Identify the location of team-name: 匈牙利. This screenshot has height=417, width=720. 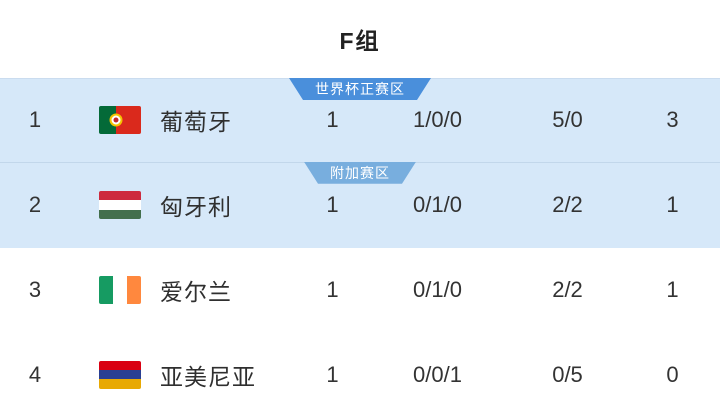
(196, 207).